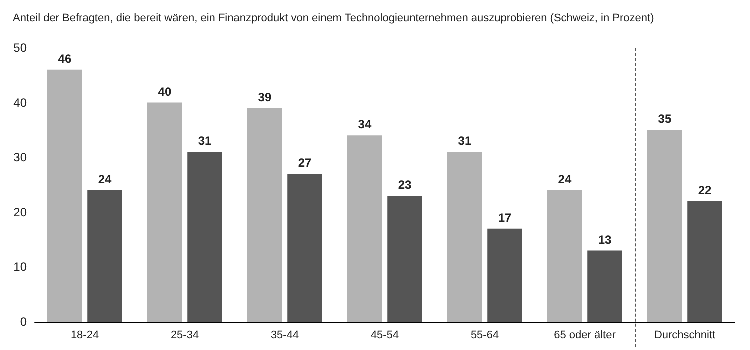  What do you see at coordinates (705, 190) in the screenshot?
I see `data-label: 22` at bounding box center [705, 190].